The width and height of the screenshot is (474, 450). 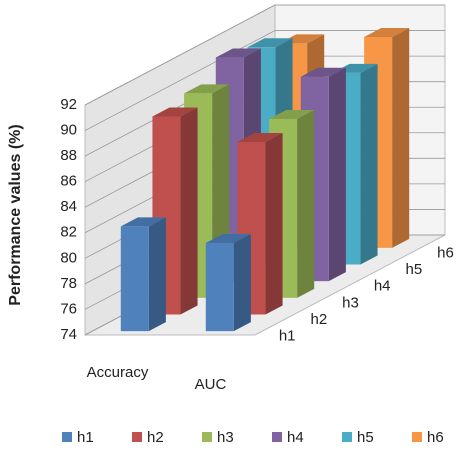 I want to click on y-tick-label: 80, so click(x=68, y=257).